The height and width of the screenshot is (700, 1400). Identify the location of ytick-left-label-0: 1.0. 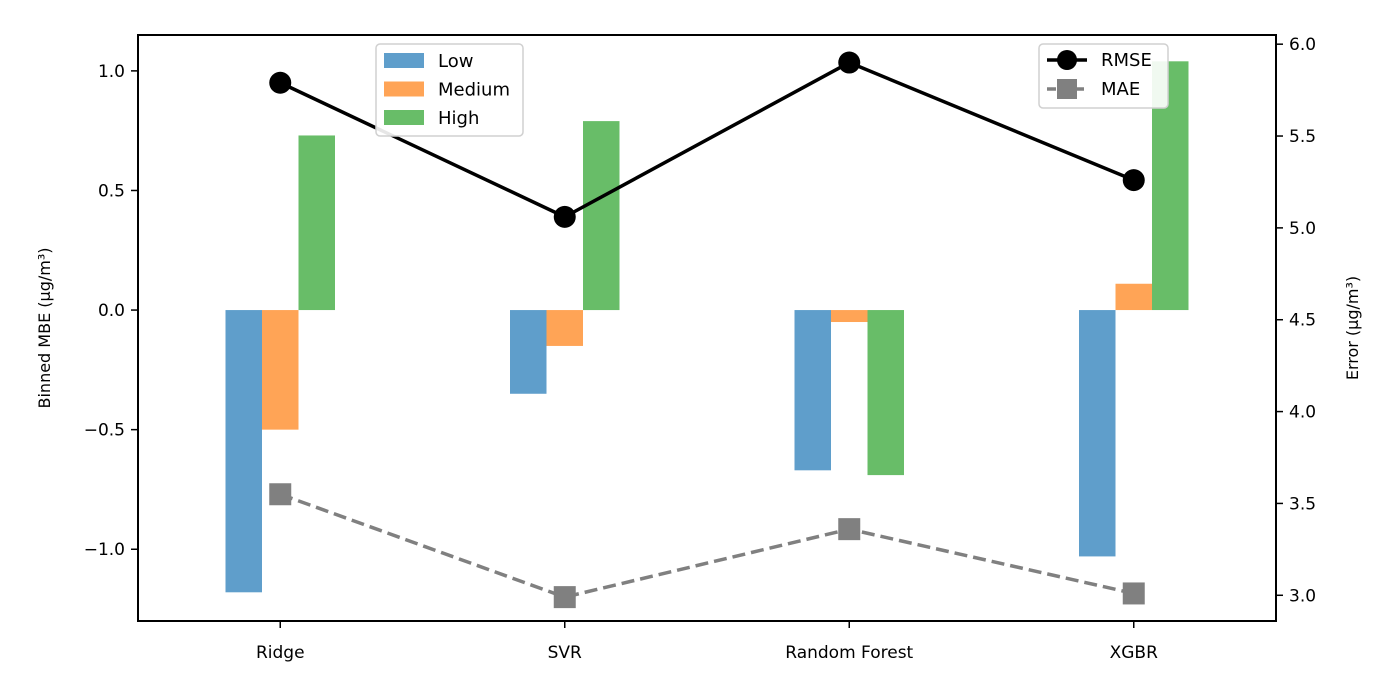
(111, 72).